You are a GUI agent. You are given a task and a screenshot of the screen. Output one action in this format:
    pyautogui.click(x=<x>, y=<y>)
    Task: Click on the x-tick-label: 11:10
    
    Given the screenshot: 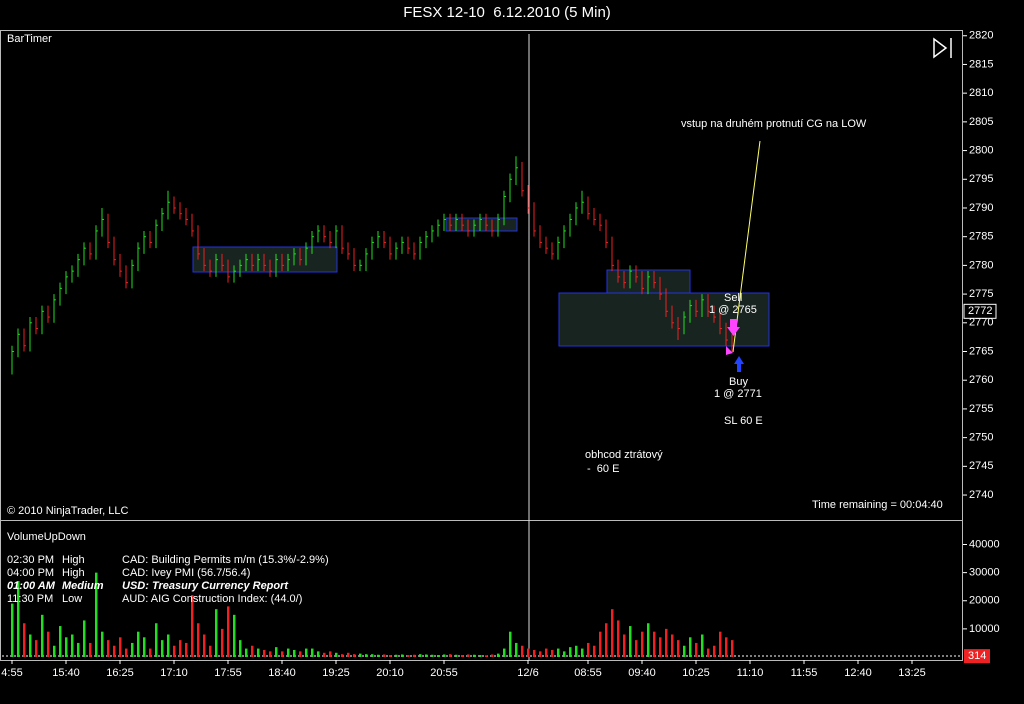 What is the action you would take?
    pyautogui.click(x=750, y=673)
    